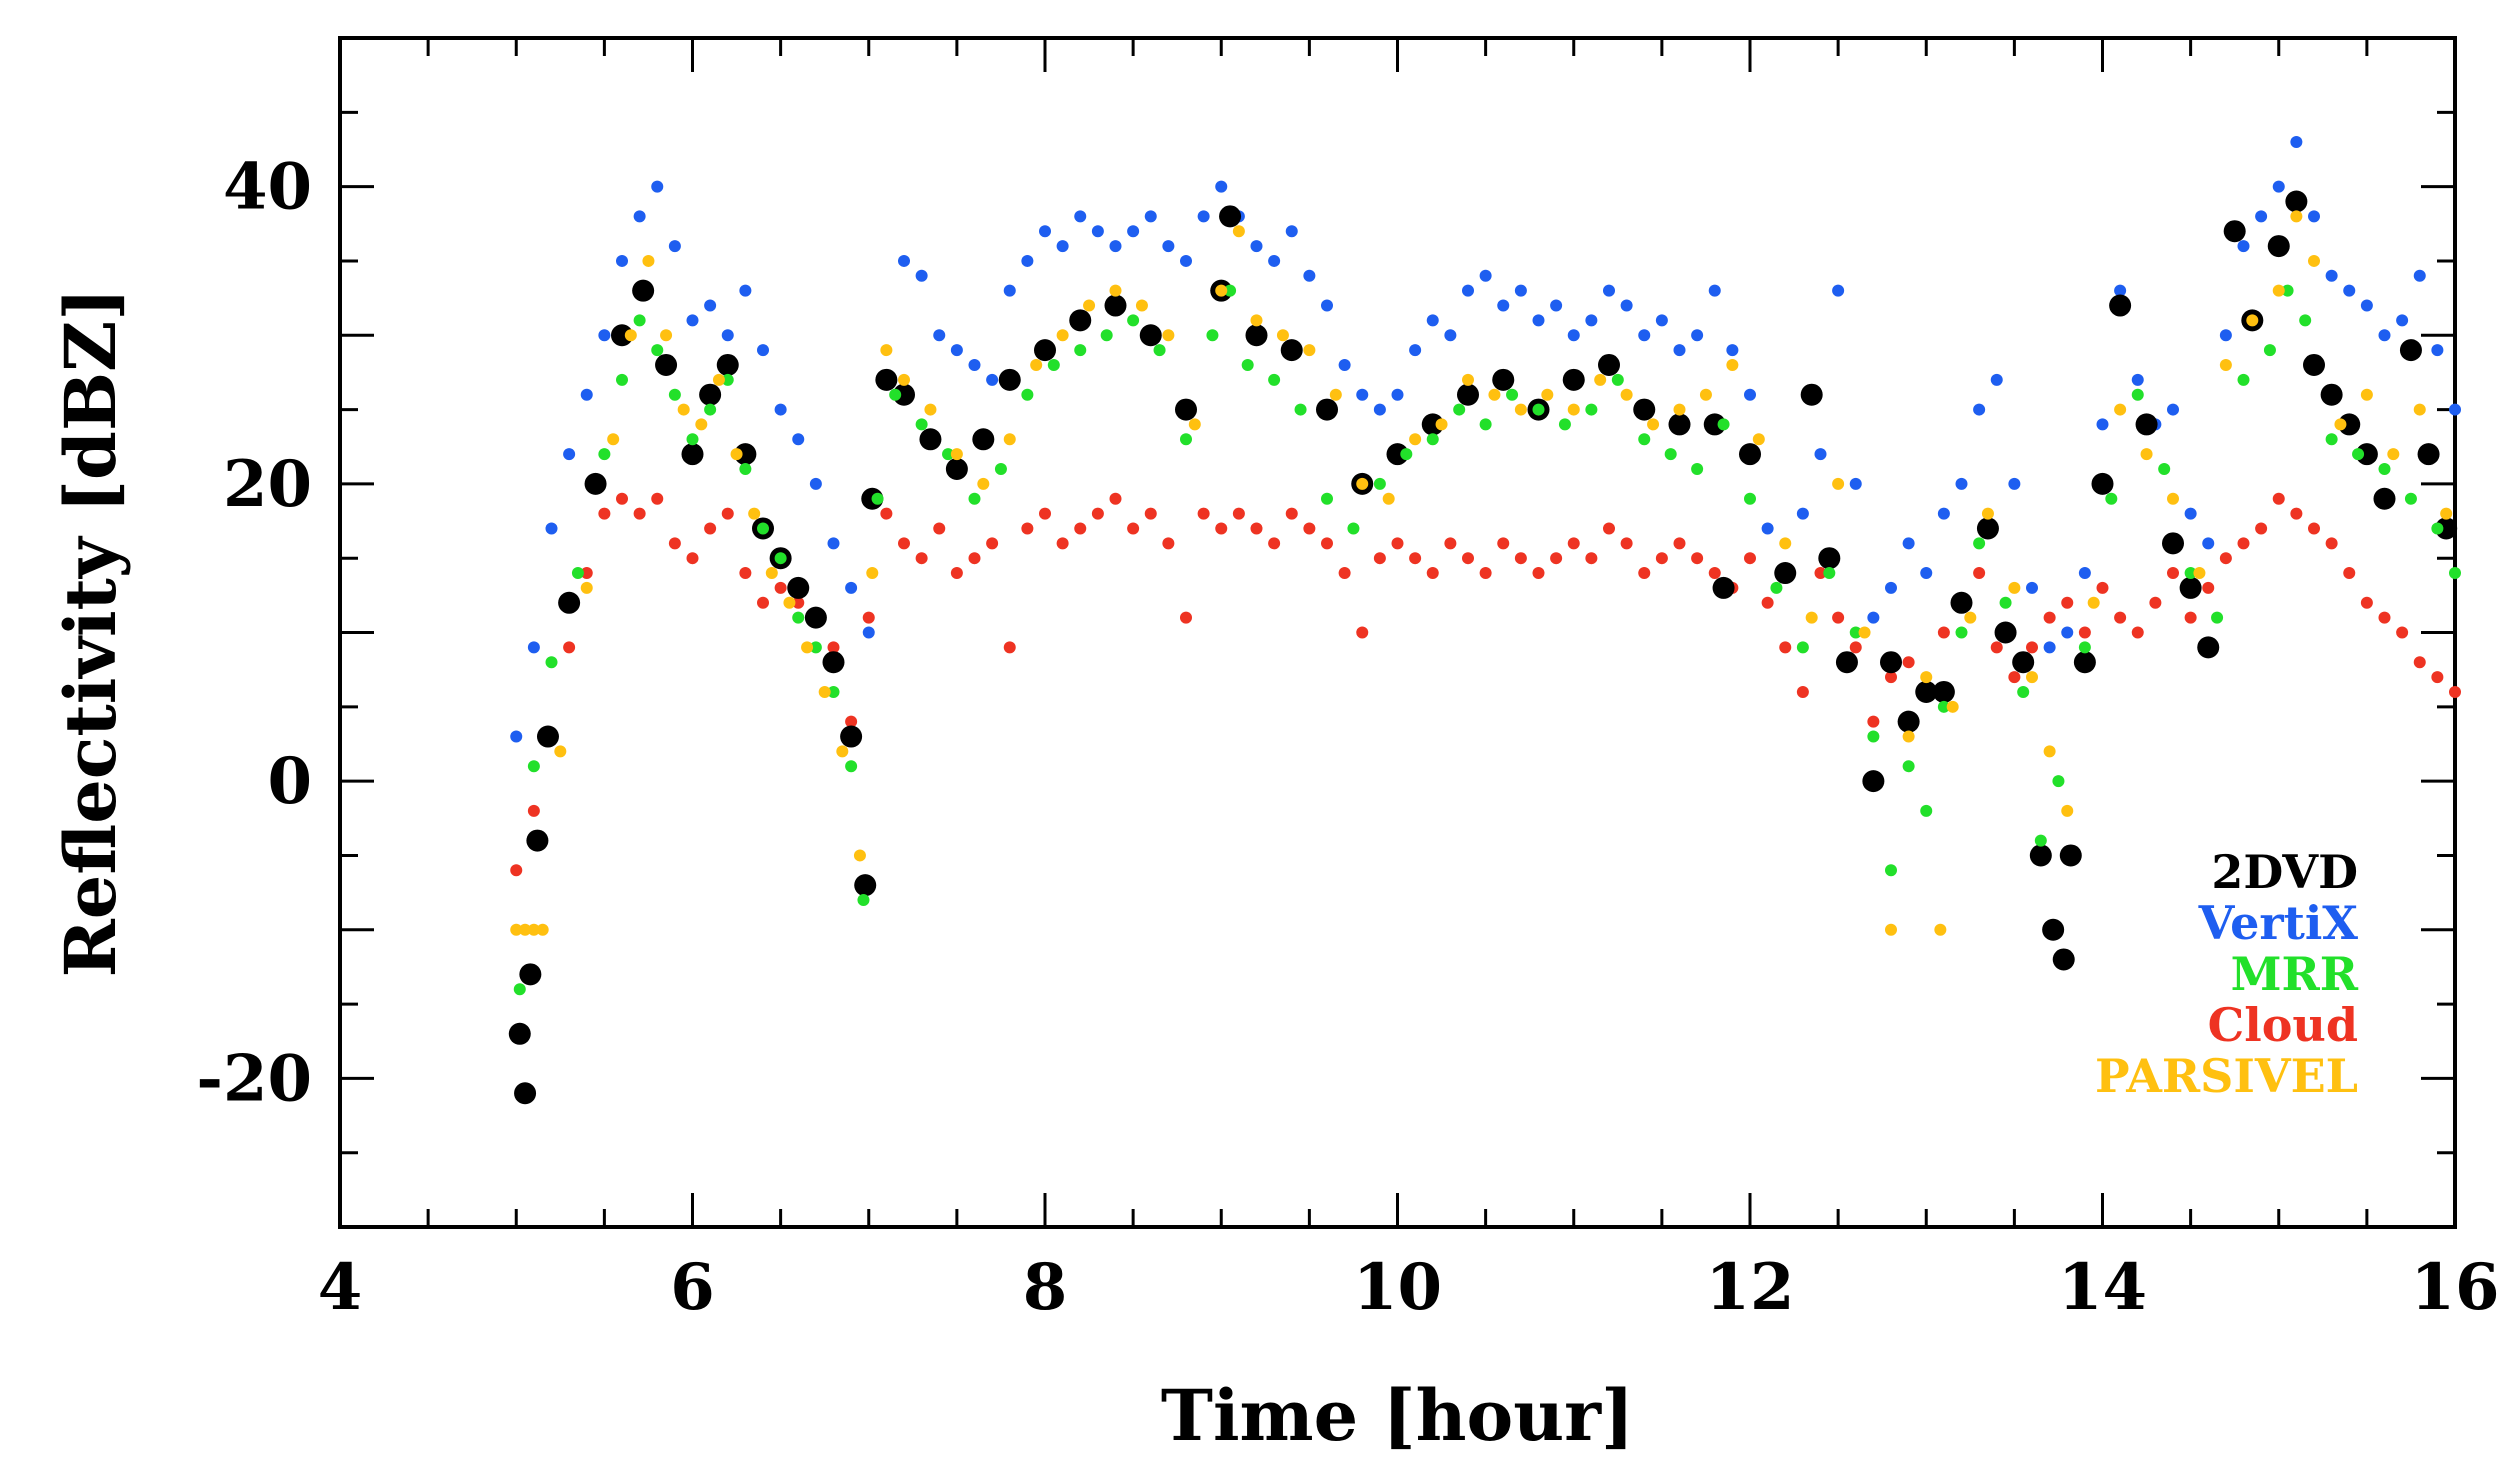 The image size is (2517, 1466). I want to click on legend-entry-vertix: VertiX, so click(2278, 923).